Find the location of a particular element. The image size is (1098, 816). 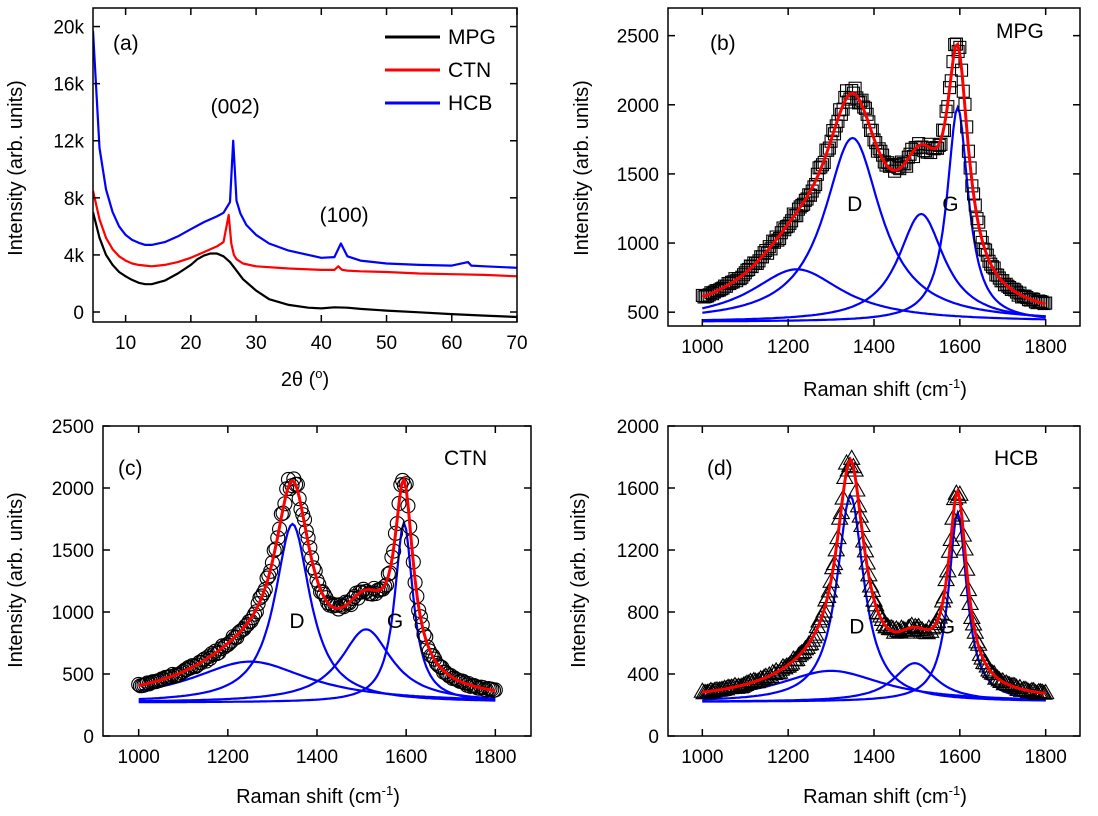

panel-b-xlabel-main: Raman shift (cm is located at coordinates (876, 390).